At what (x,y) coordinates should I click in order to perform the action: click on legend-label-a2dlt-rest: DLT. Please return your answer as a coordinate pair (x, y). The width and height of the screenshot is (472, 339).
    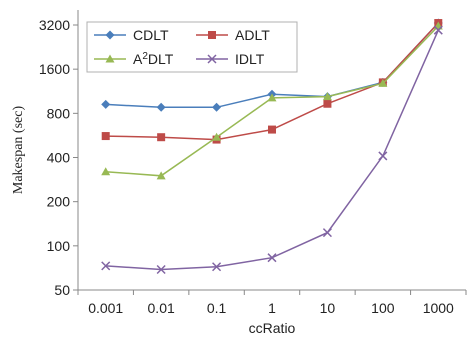
    Looking at the image, I should click on (161, 59).